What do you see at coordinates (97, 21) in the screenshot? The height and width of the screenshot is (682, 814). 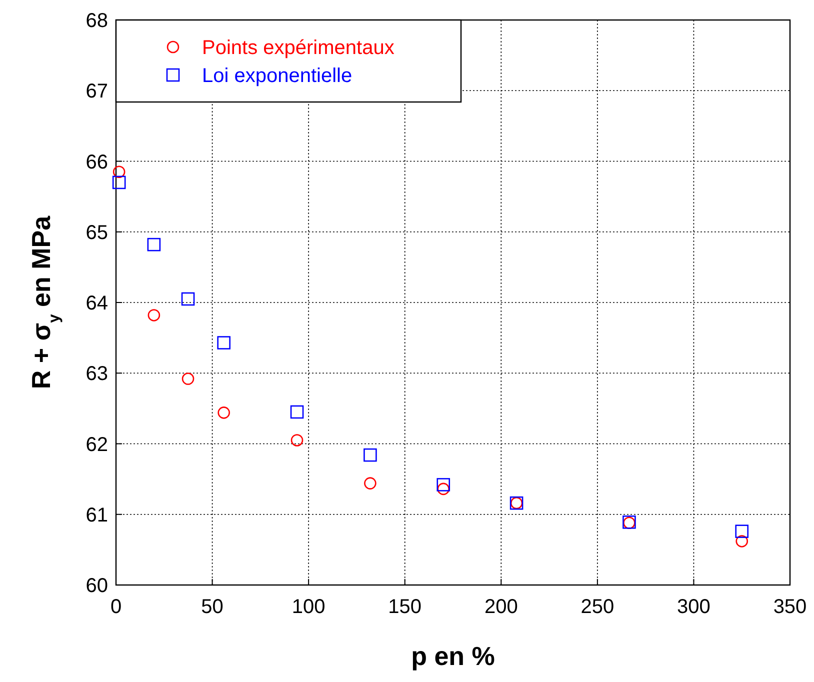 I see `y-tick-label: 68` at bounding box center [97, 21].